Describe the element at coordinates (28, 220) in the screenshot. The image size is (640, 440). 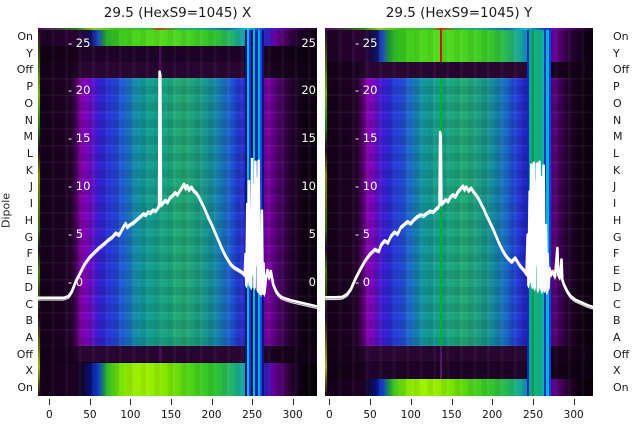
I see `row-label-left-h-11: H` at that location.